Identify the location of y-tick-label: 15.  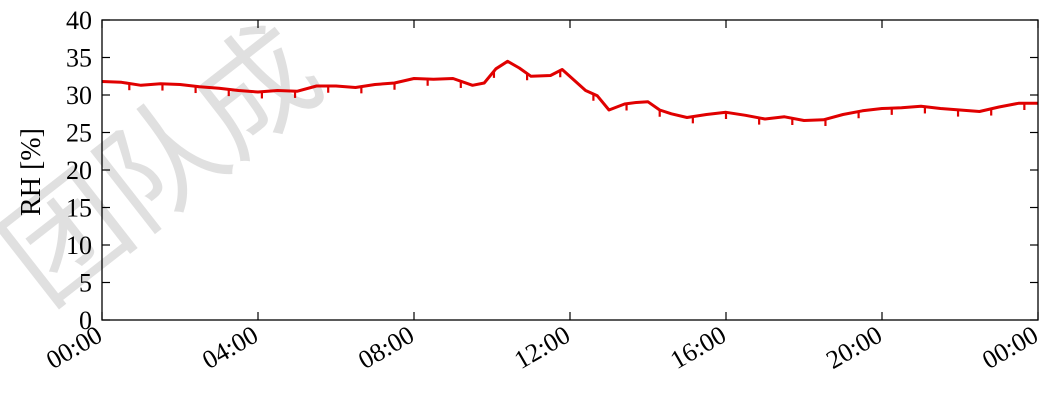
(79, 208).